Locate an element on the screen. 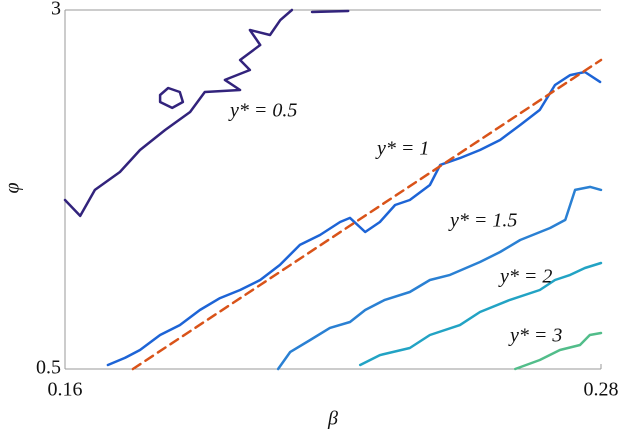 The width and height of the screenshot is (623, 434). contour-label: y* = 1.5 is located at coordinates (482, 221).